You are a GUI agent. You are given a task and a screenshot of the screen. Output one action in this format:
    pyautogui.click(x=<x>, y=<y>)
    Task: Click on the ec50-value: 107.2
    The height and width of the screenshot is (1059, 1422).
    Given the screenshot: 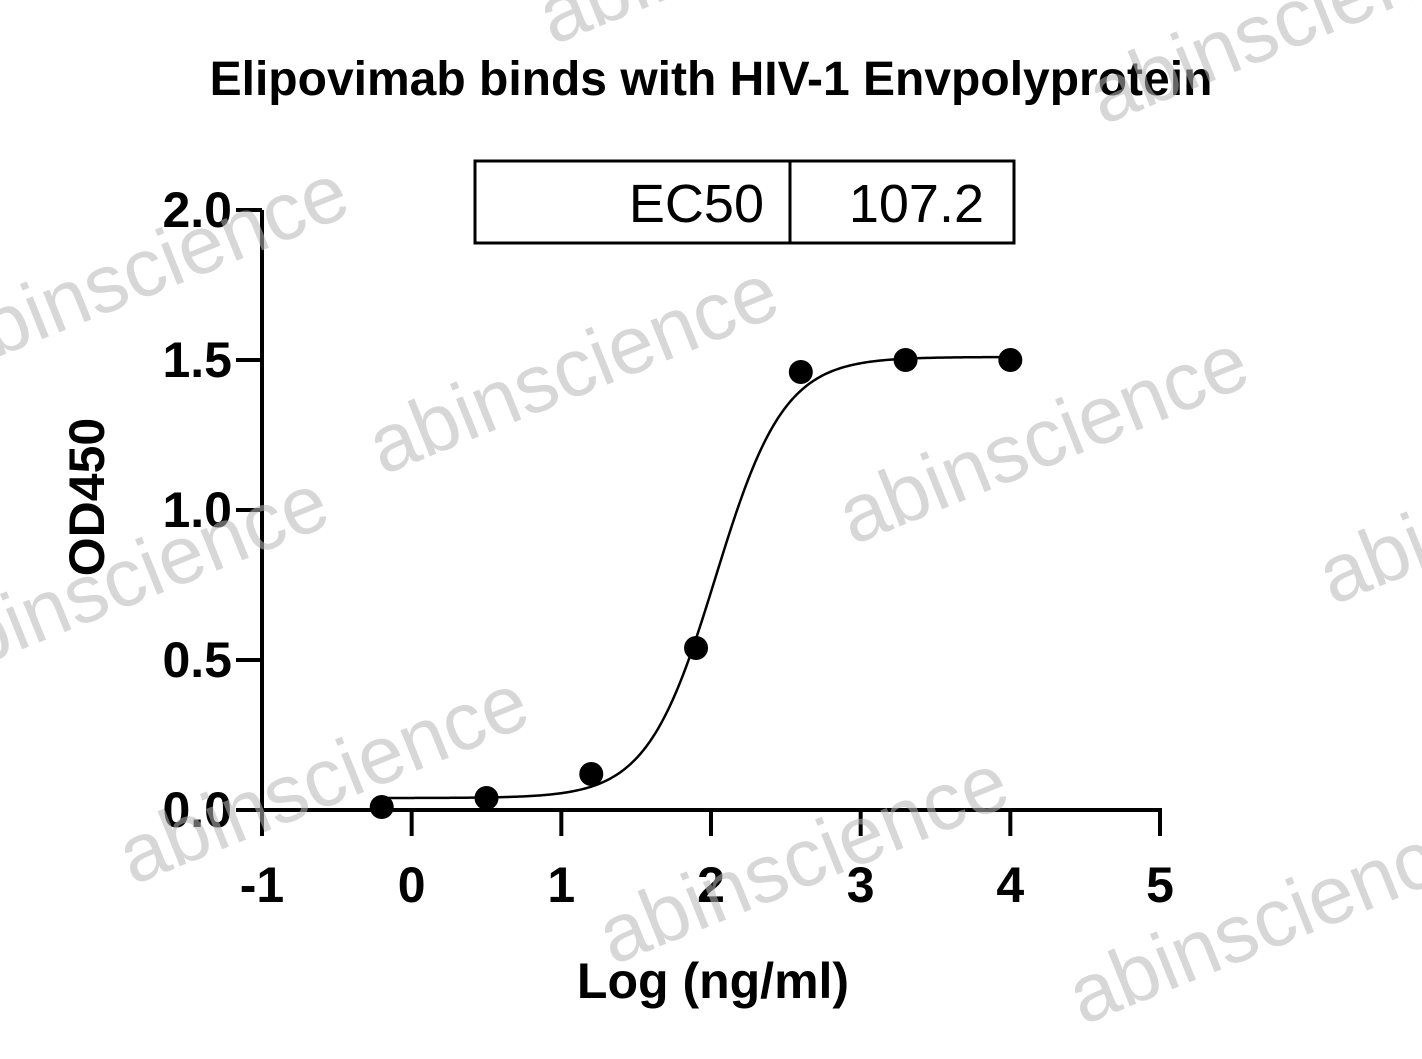 What is the action you would take?
    pyautogui.click(x=916, y=204)
    